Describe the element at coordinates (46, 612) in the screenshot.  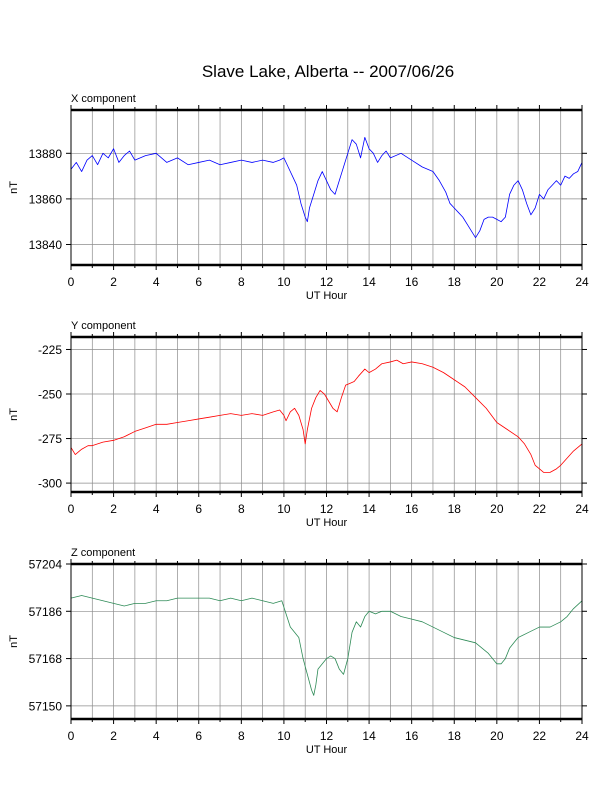
I see `y-tick-label: 57186` at that location.